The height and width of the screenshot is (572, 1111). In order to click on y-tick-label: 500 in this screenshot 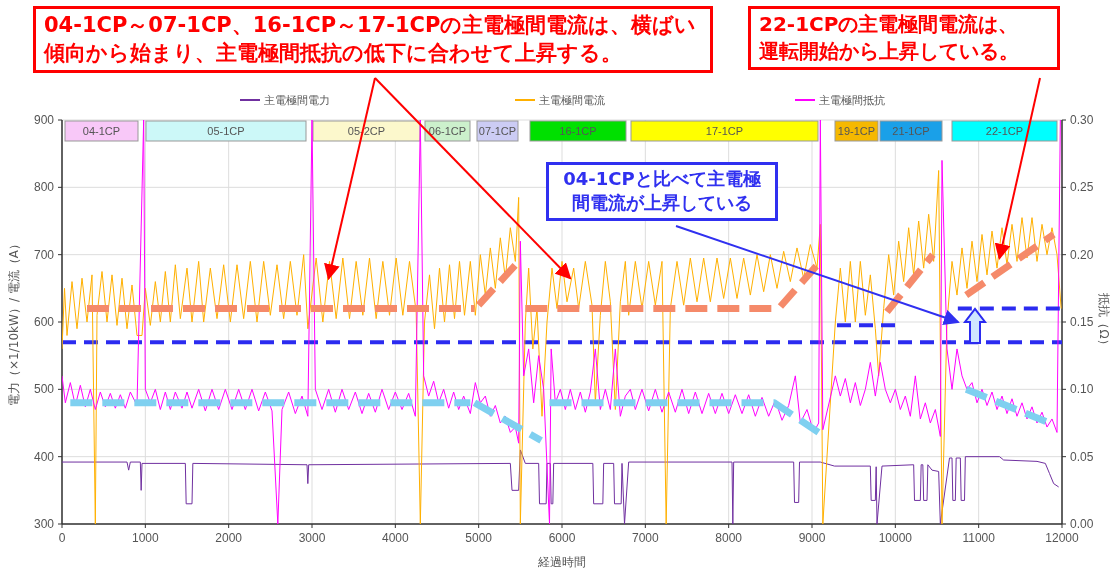, I will do `click(44, 389)`.